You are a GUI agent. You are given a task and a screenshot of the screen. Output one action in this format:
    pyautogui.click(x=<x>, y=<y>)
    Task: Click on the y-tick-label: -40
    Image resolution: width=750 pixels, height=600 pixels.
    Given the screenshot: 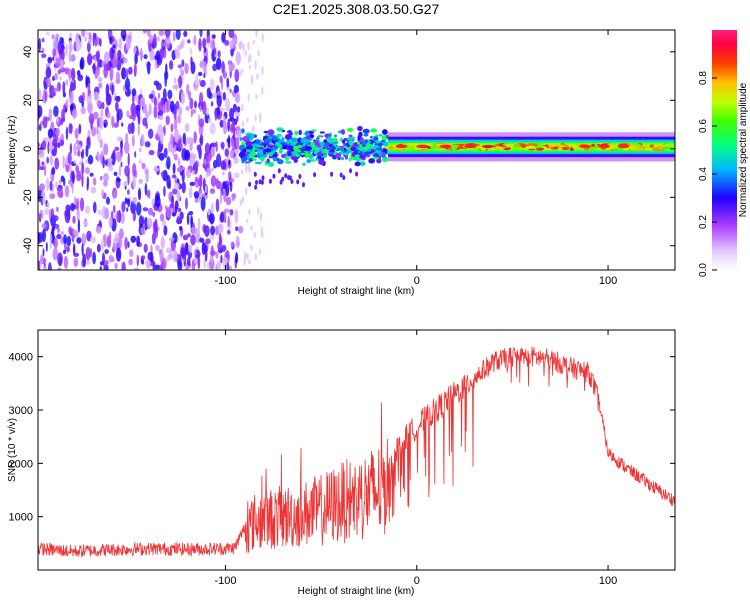 What is the action you would take?
    pyautogui.click(x=28, y=246)
    